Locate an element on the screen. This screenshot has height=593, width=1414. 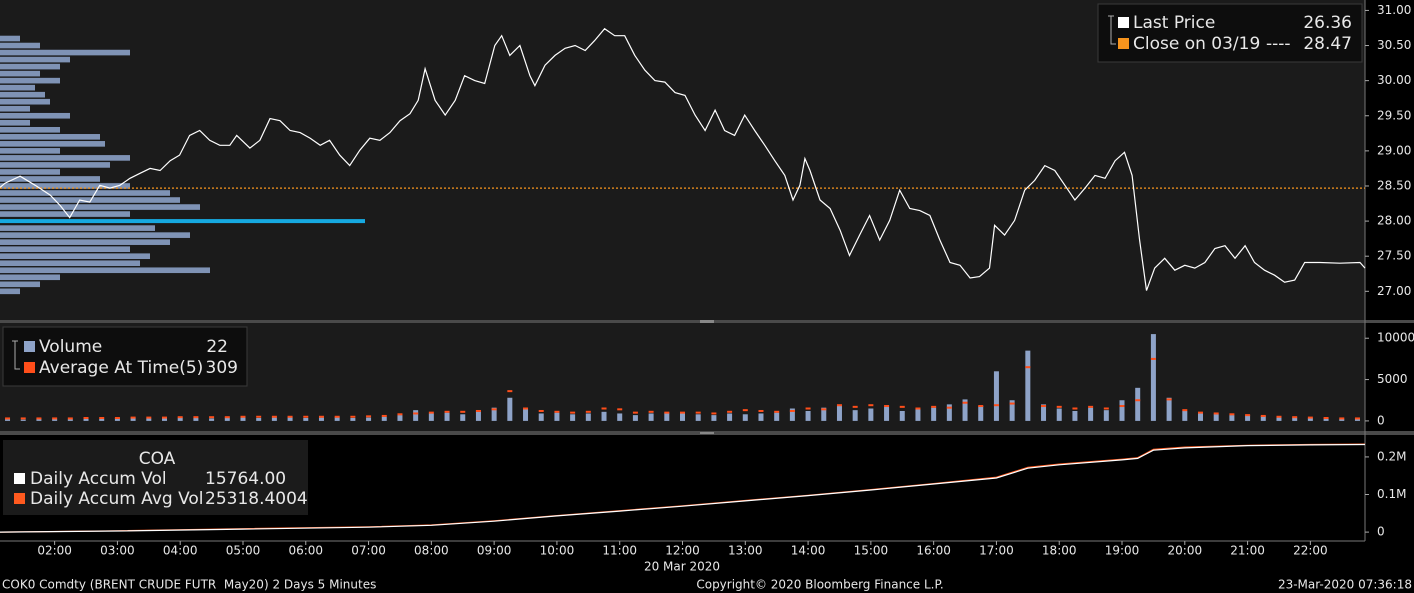
y-tick-label: 29.00 is located at coordinates (1394, 150).